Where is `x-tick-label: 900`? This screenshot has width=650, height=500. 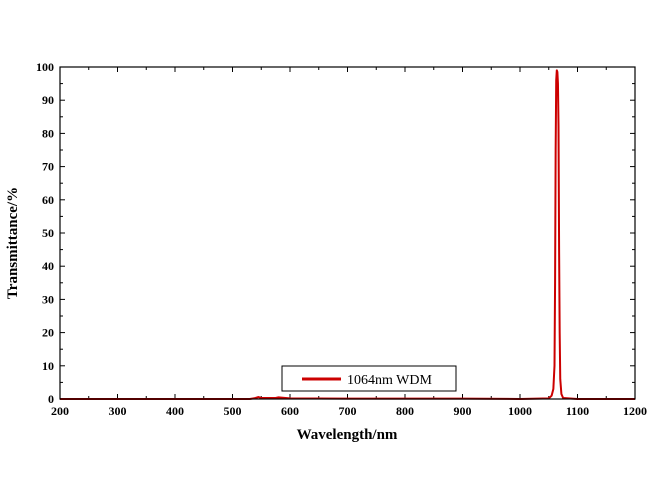
x-tick-label: 900 is located at coordinates (463, 411).